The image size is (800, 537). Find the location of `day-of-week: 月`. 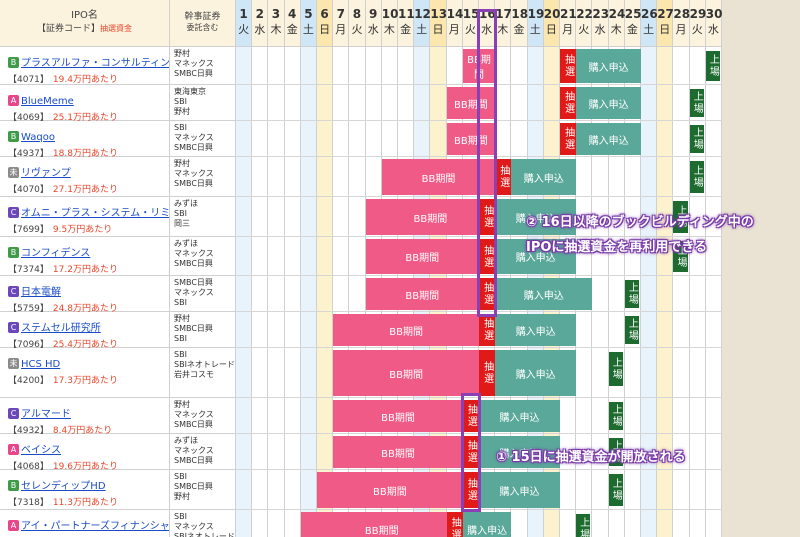

day-of-week: 月 is located at coordinates (568, 29).